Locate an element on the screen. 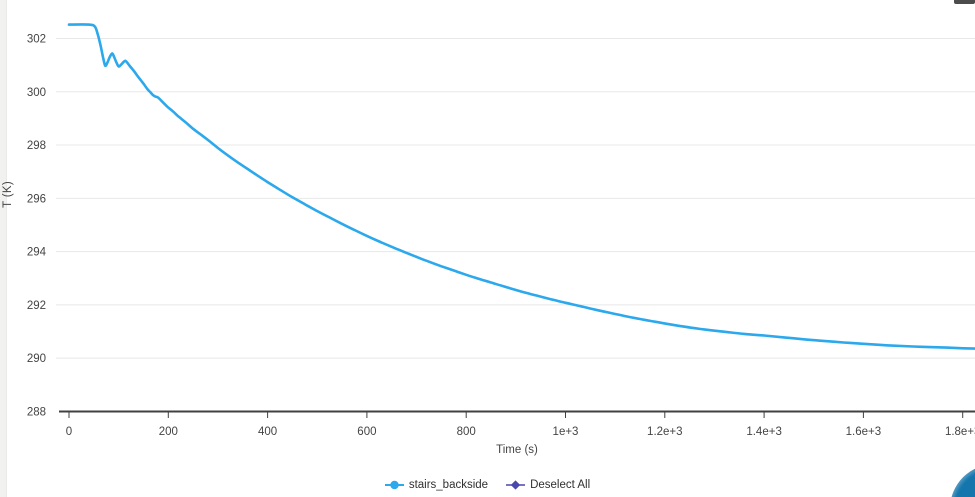 This screenshot has height=497, width=975. legend: stairs_backside Deselect All is located at coordinates (487, 485).